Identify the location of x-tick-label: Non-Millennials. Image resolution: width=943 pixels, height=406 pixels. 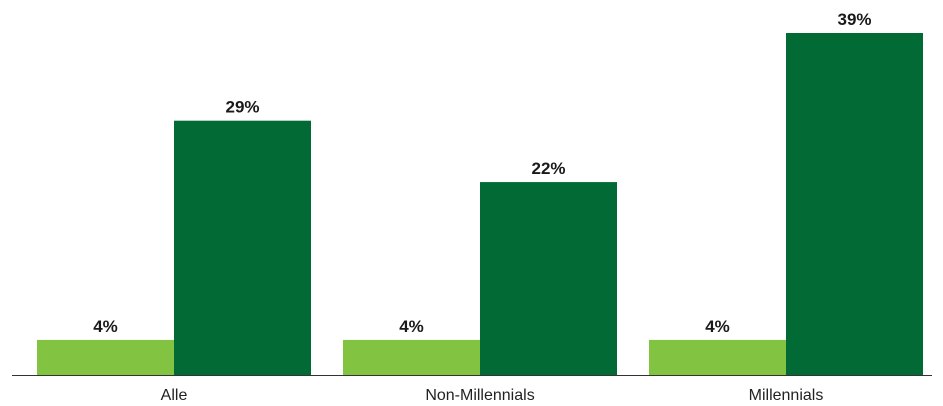
(479, 395).